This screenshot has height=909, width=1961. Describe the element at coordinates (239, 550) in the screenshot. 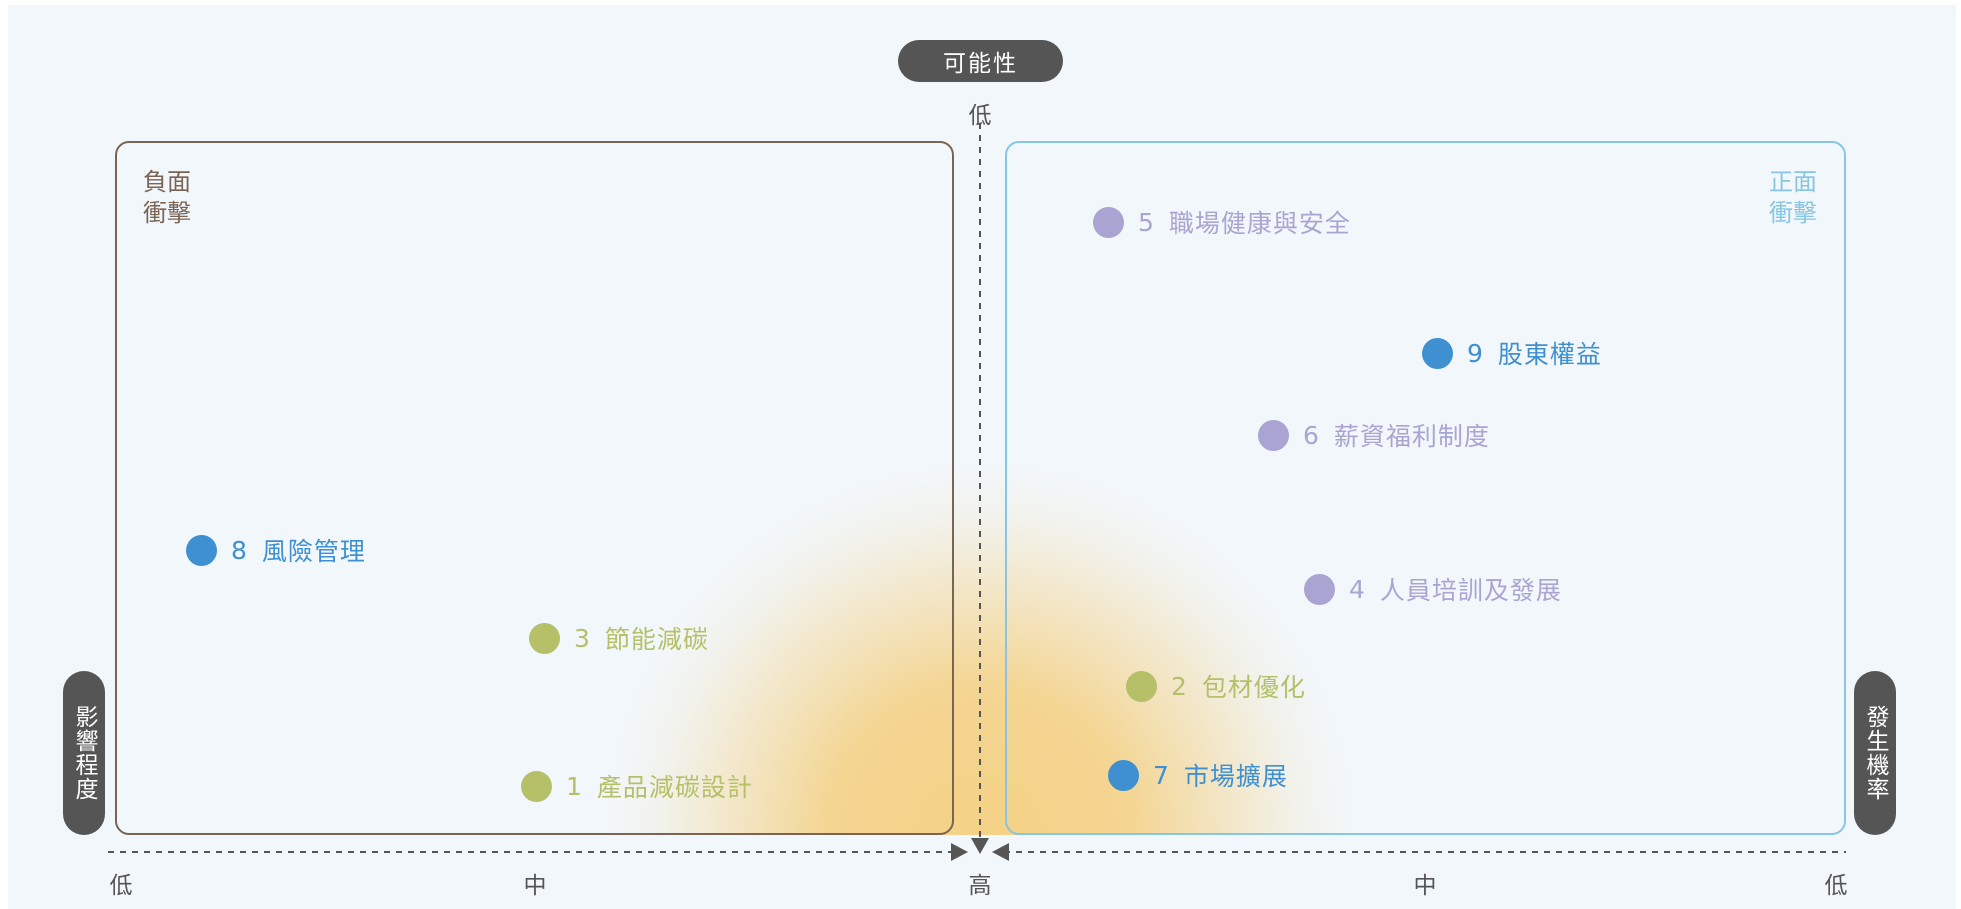

I see `topic-number: 8` at that location.